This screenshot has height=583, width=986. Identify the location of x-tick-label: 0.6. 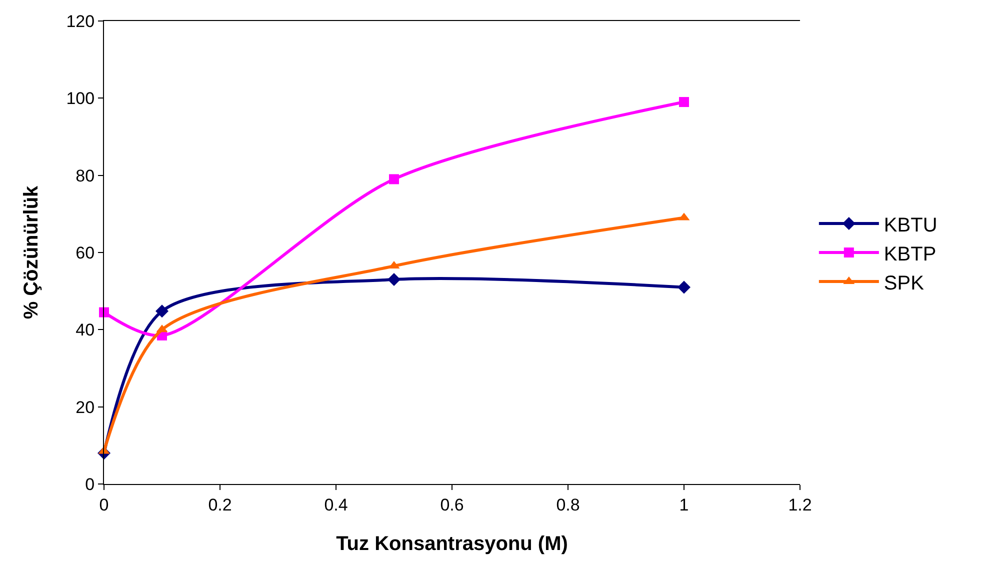
(452, 504).